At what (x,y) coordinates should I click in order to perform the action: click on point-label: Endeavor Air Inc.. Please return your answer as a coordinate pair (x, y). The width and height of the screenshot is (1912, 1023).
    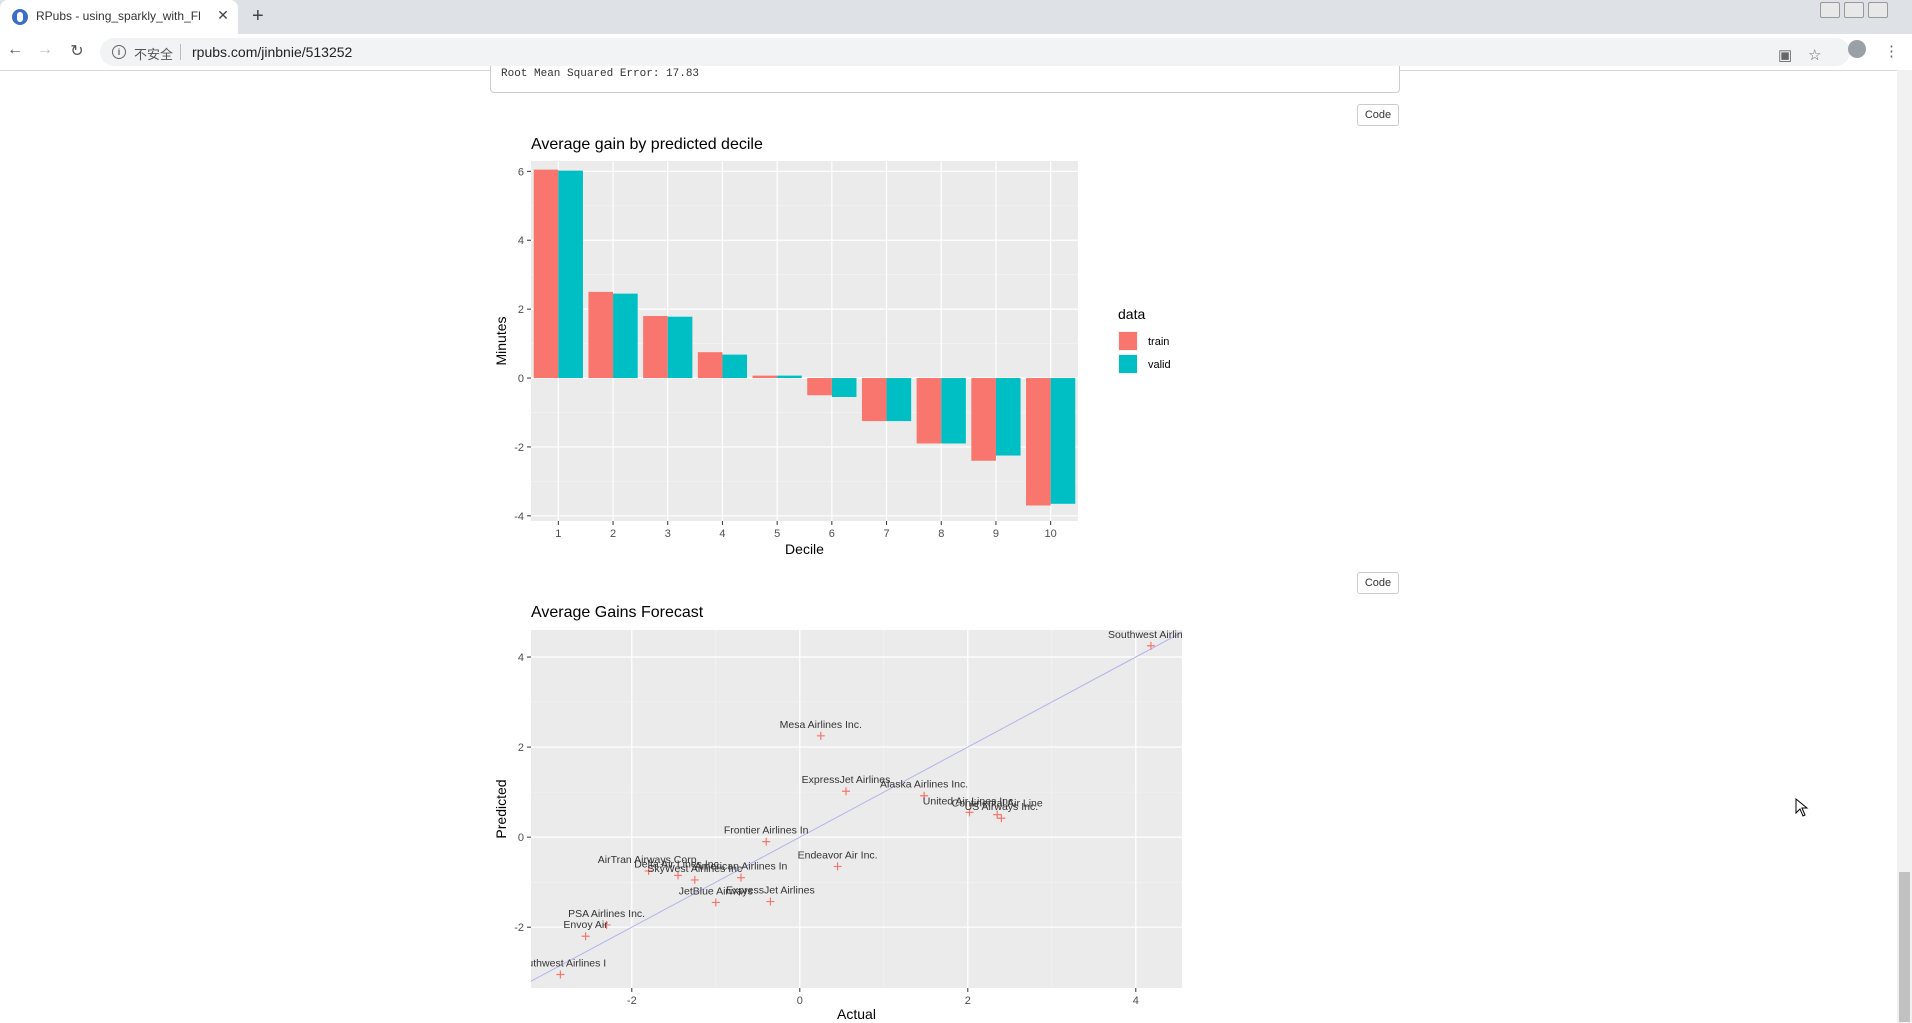
    Looking at the image, I should click on (838, 855).